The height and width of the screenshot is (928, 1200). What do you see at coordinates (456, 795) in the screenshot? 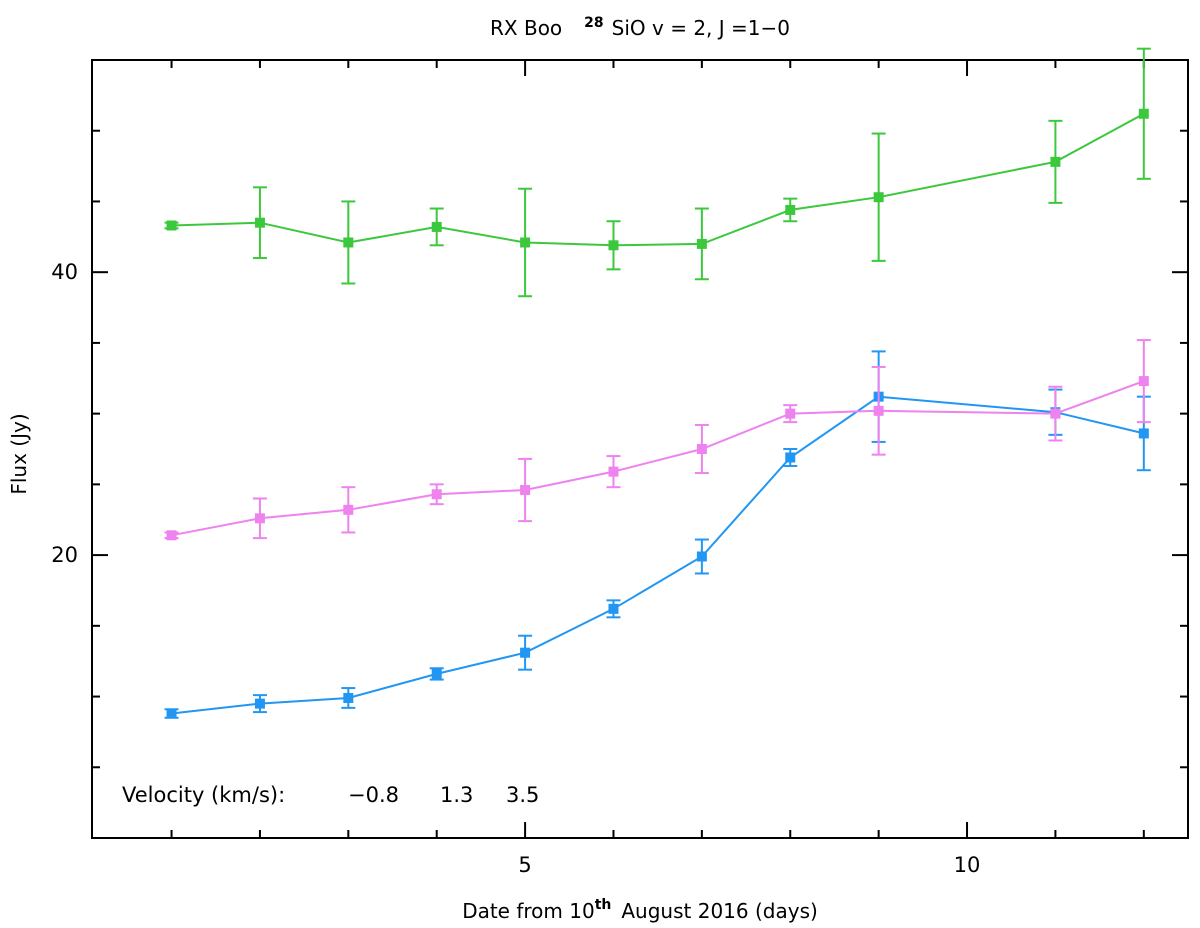
I see `legend-entry-1.3: 1.3` at bounding box center [456, 795].